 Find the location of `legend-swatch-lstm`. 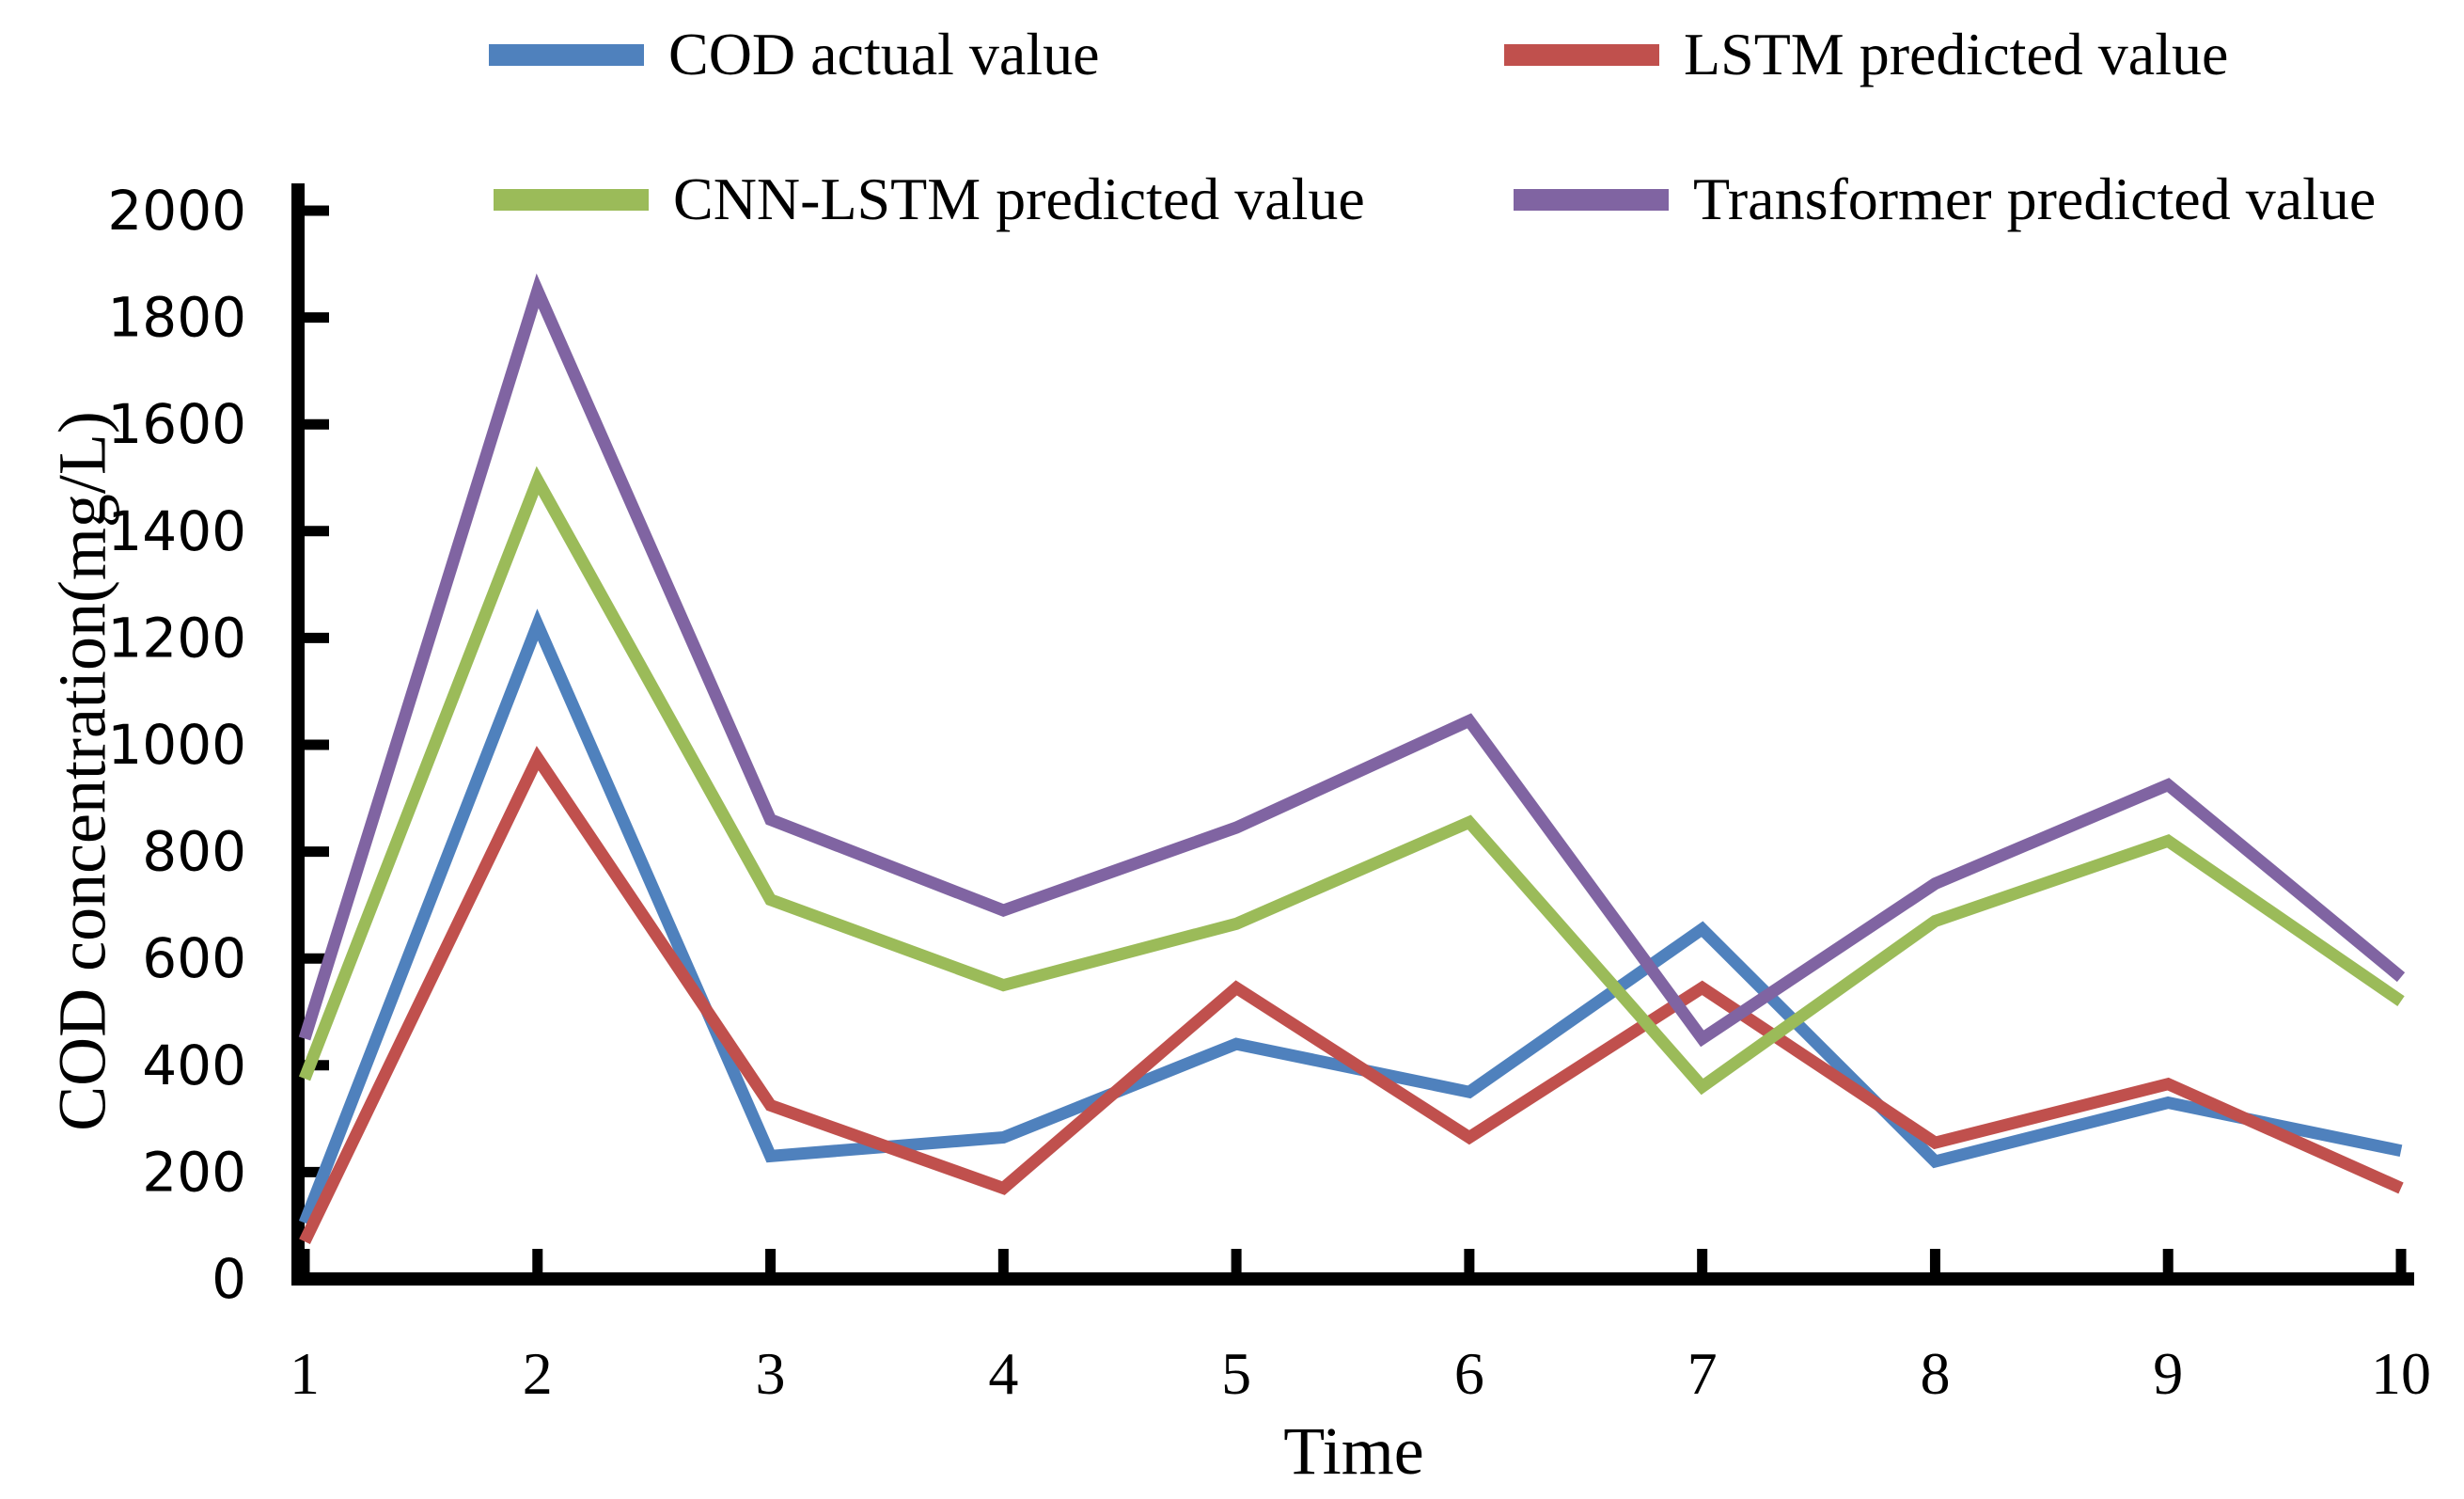

legend-swatch-lstm is located at coordinates (1581, 55).